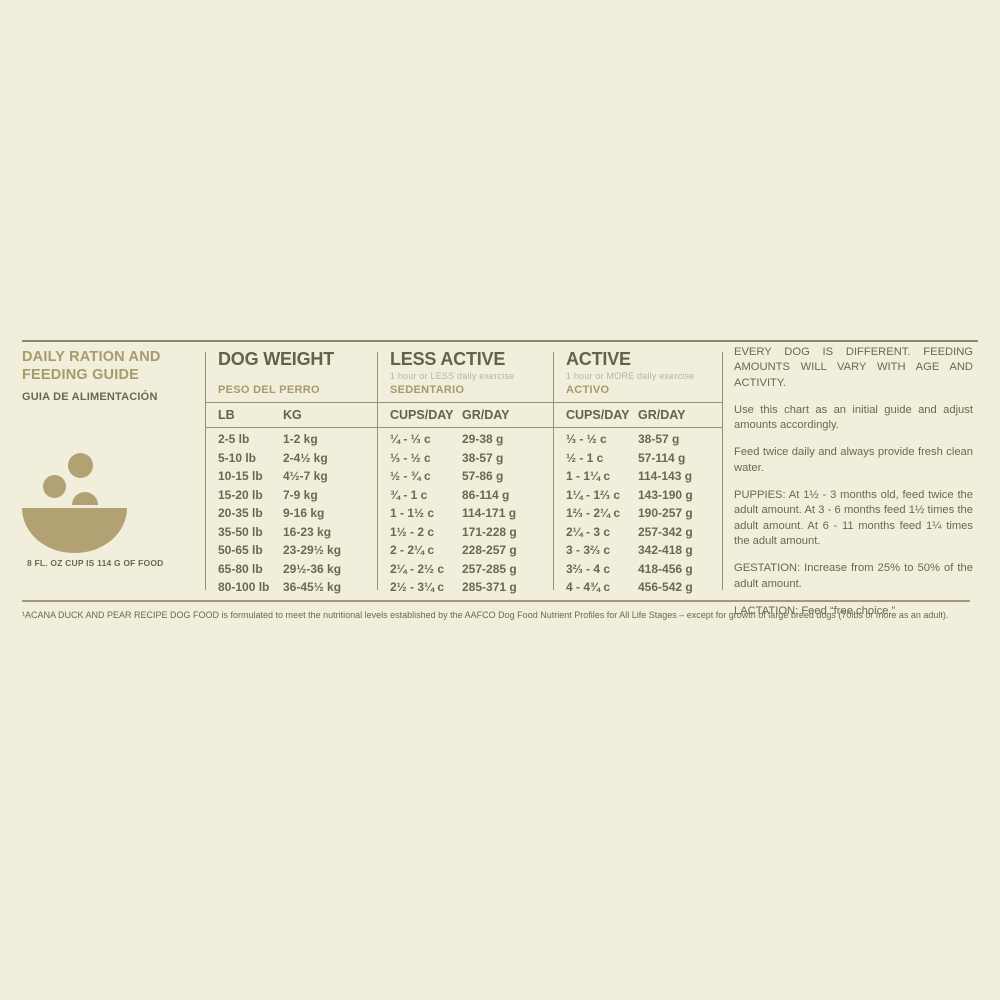  I want to click on la-grams: 257-285 g, so click(489, 568).